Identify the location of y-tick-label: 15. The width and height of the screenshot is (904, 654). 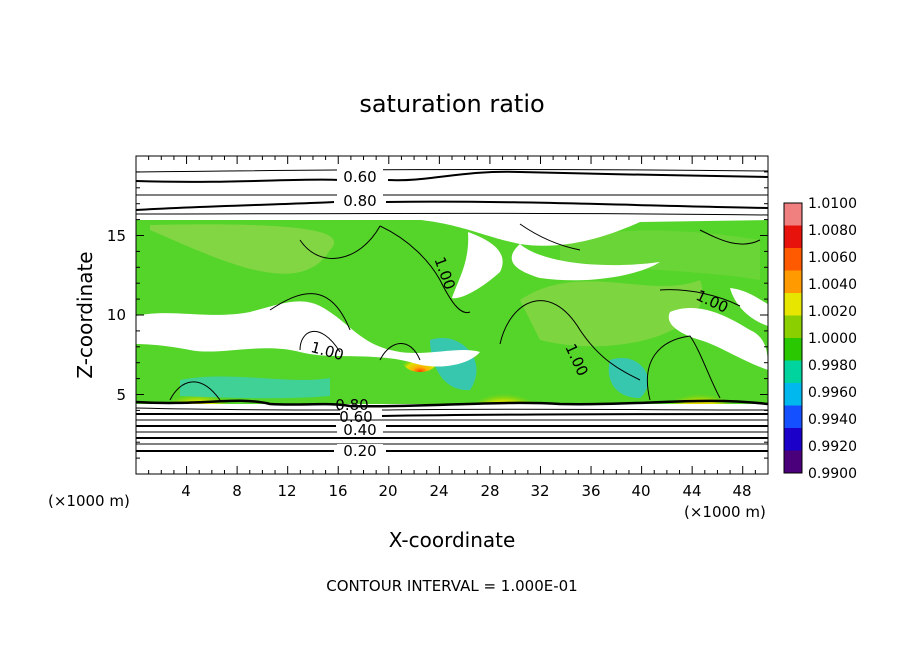
(116, 236).